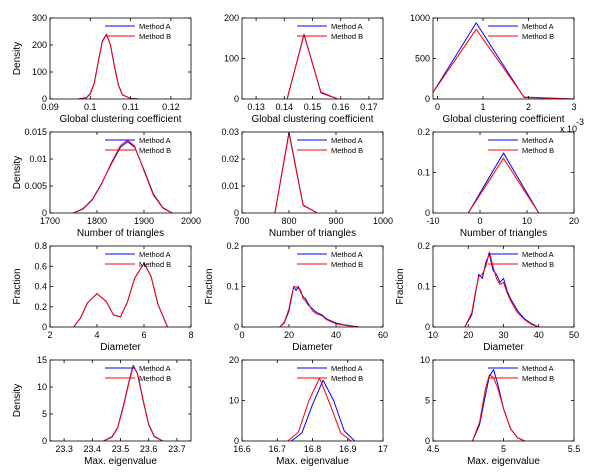  Describe the element at coordinates (422, 59) in the screenshot. I see `y-tick-label: 500` at that location.